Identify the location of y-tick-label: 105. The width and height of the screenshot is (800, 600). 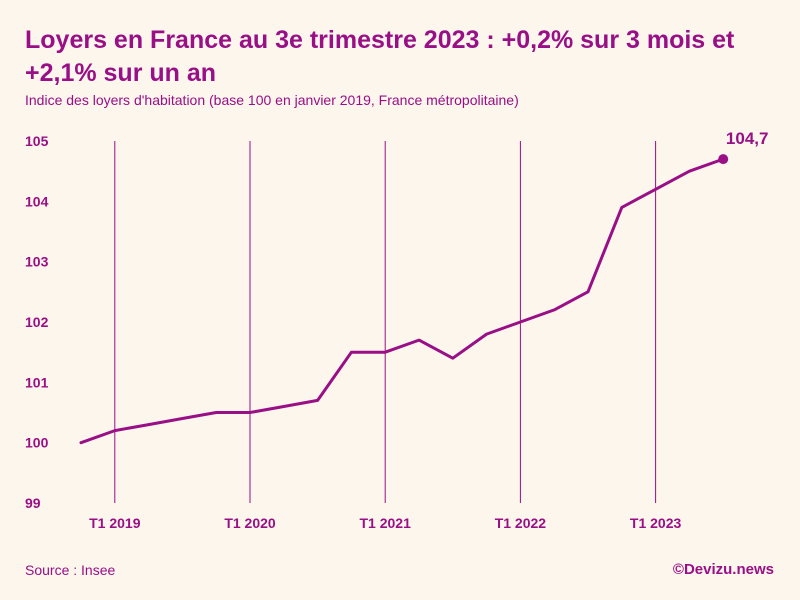
(37, 141).